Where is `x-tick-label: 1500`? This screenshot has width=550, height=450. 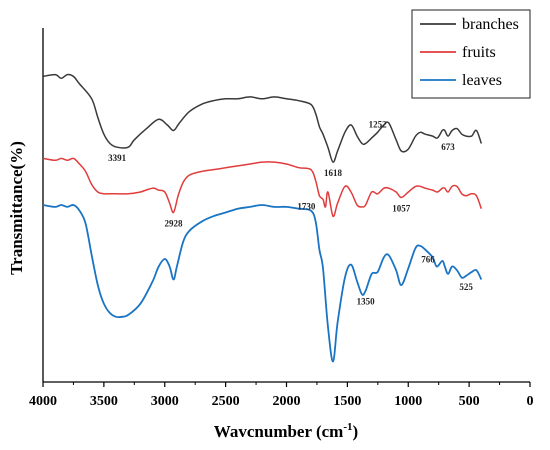
x-tick-label: 1500 is located at coordinates (347, 401).